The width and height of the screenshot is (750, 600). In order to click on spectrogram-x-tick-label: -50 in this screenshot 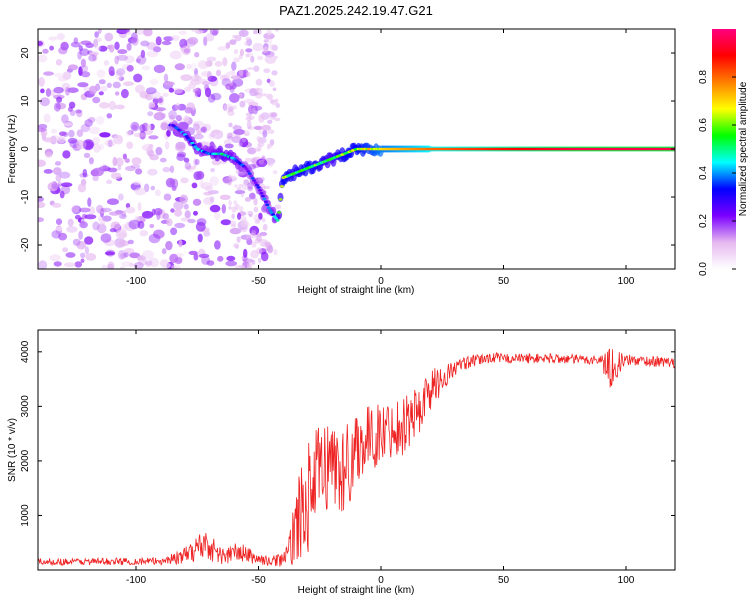, I will do `click(258, 281)`.